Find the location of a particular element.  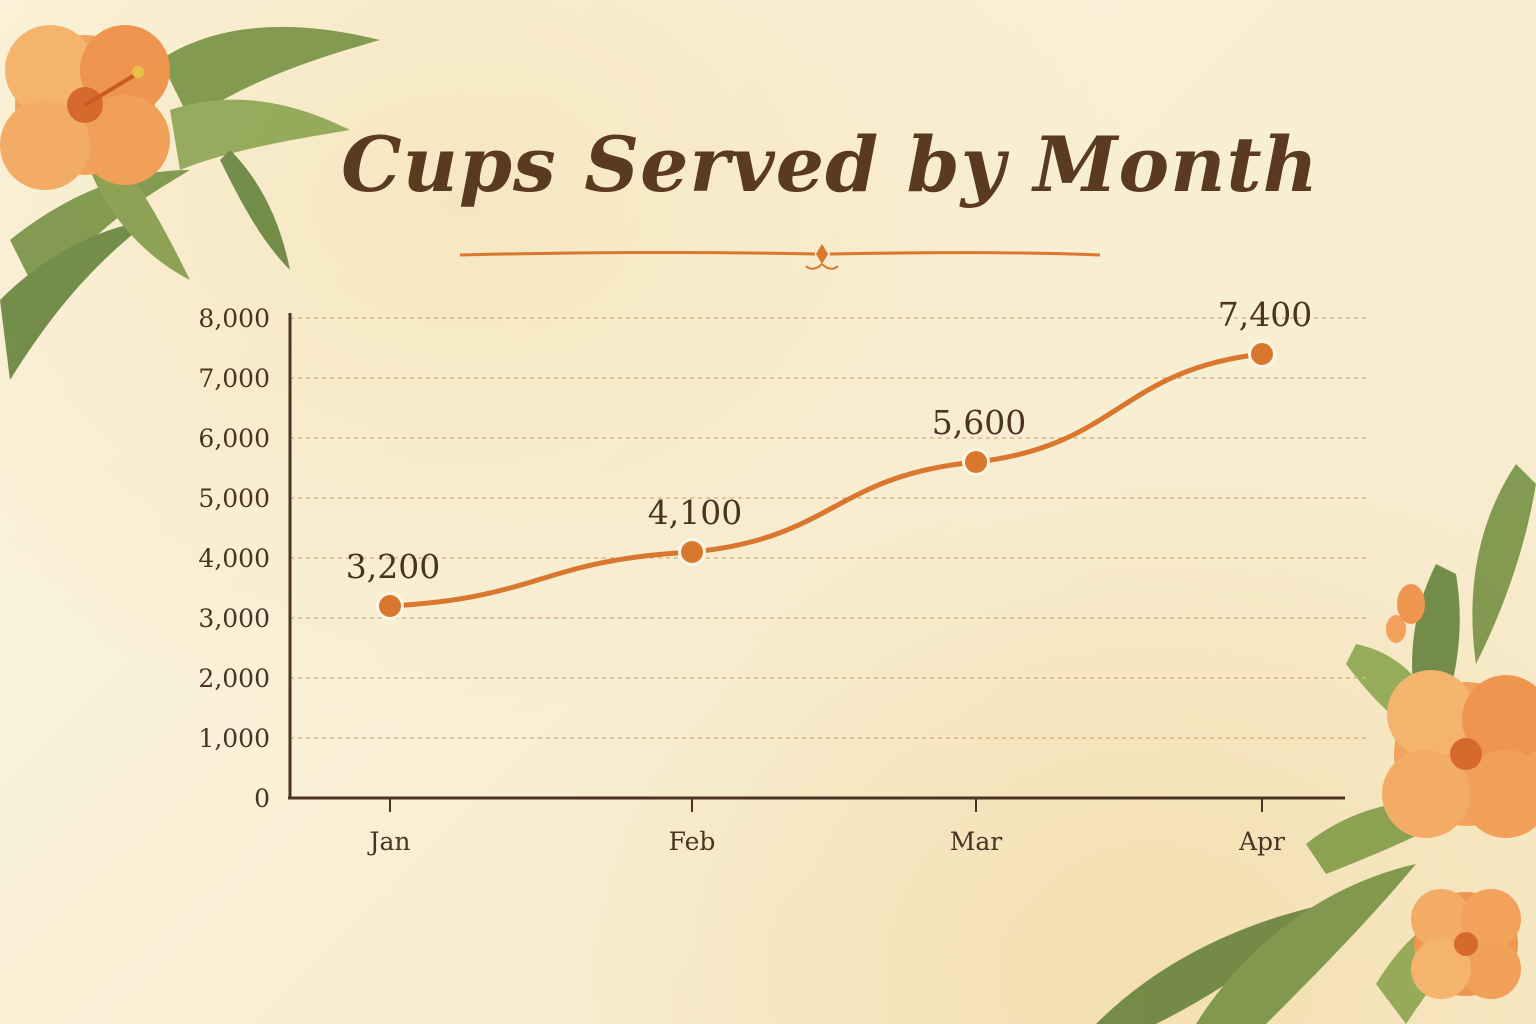

y-tick-label: 2,000 is located at coordinates (234, 678).